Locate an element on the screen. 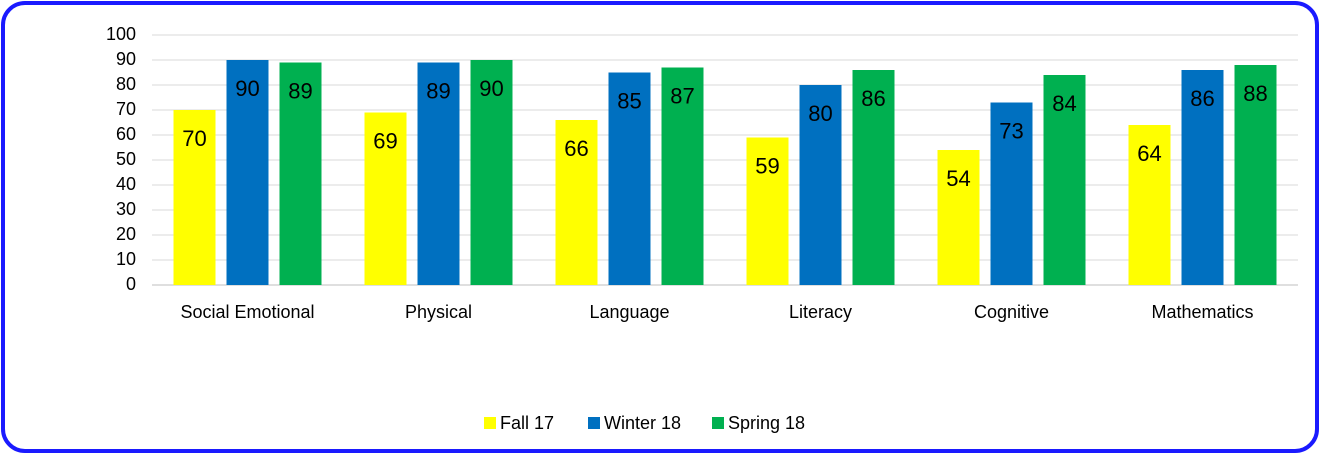  y-tick-label: 10 is located at coordinates (126, 259).